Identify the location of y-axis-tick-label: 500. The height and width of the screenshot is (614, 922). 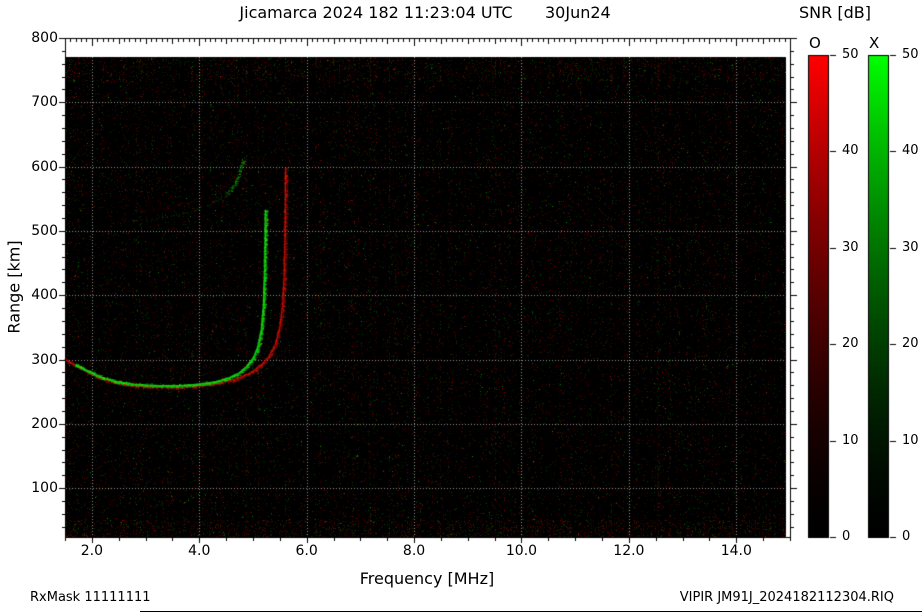
(44, 230).